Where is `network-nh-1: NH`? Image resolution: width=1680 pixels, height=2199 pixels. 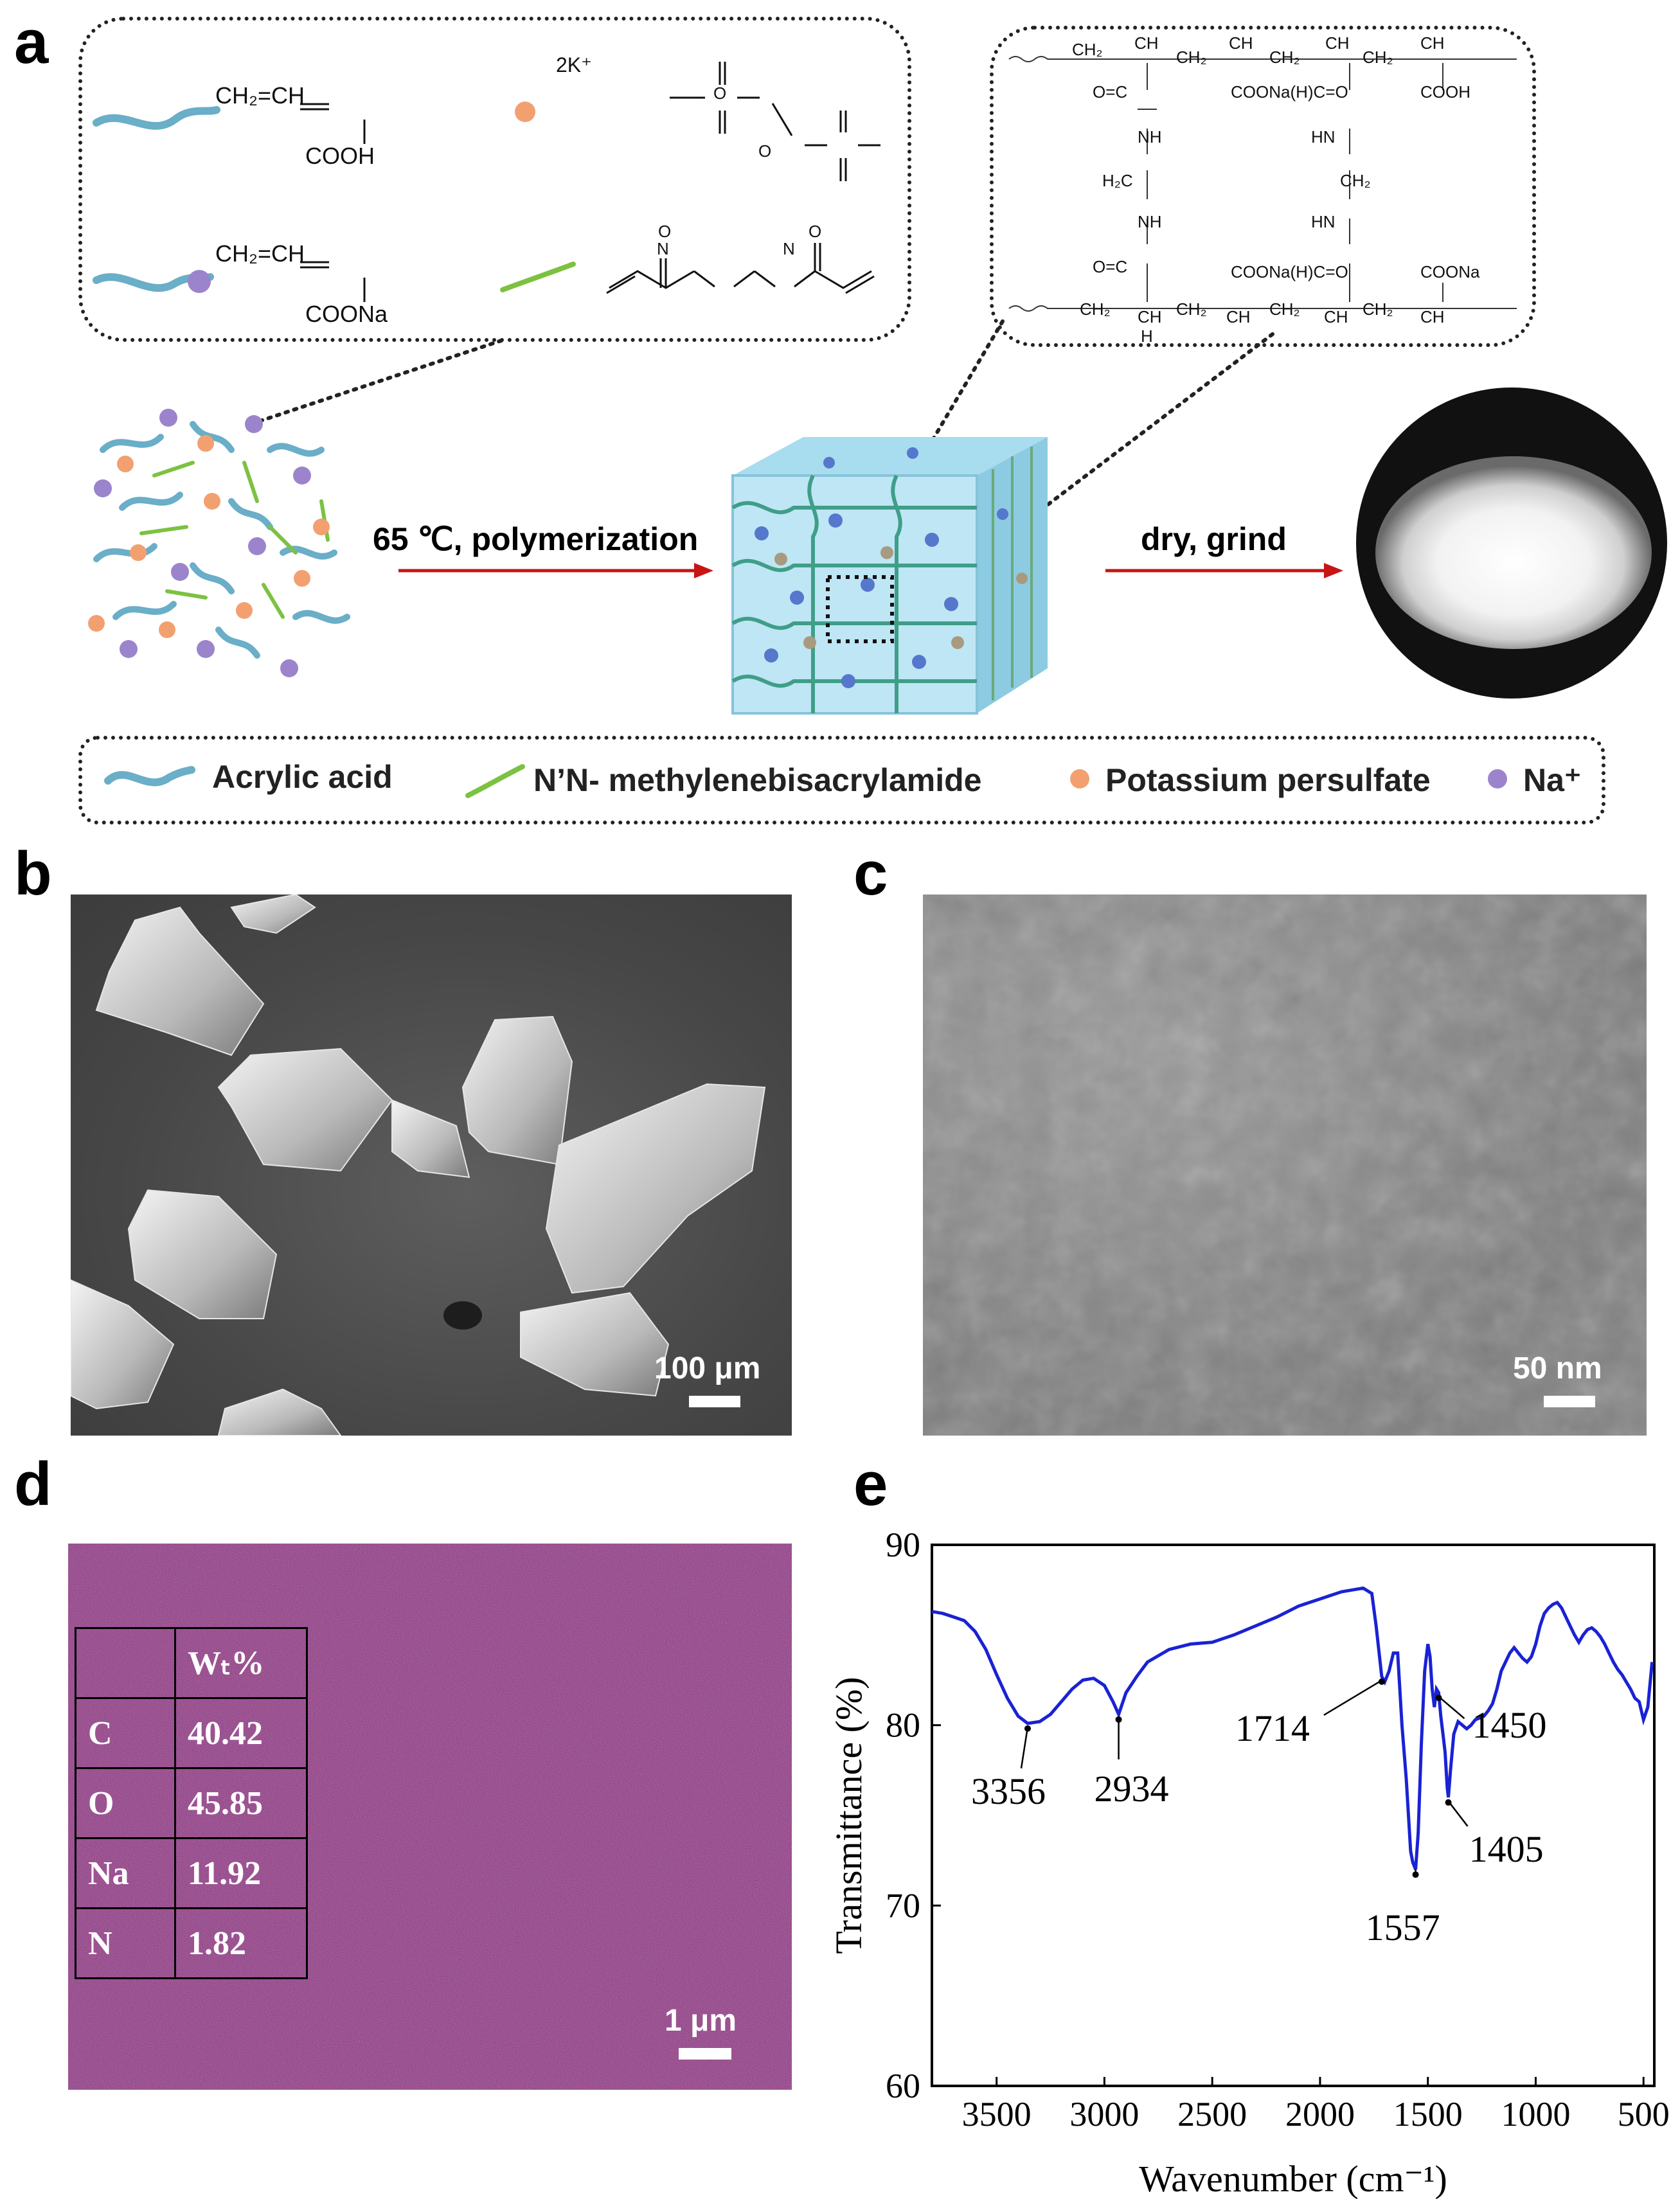
network-nh-1: NH is located at coordinates (1150, 137).